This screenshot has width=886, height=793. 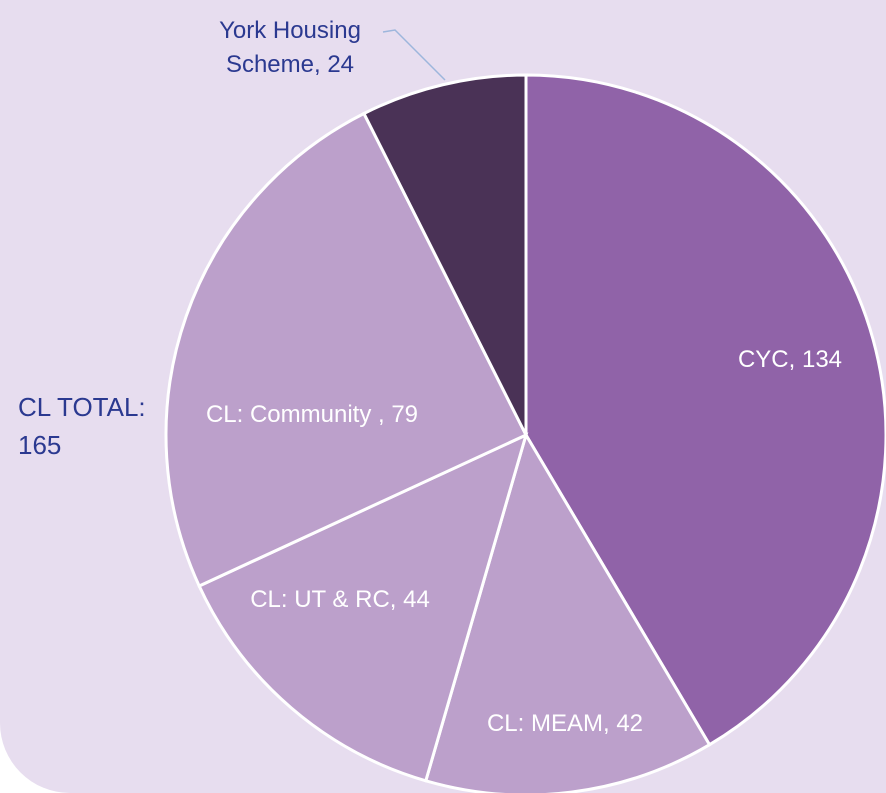 What do you see at coordinates (312, 414) in the screenshot?
I see `data-label: CL: Community , 79` at bounding box center [312, 414].